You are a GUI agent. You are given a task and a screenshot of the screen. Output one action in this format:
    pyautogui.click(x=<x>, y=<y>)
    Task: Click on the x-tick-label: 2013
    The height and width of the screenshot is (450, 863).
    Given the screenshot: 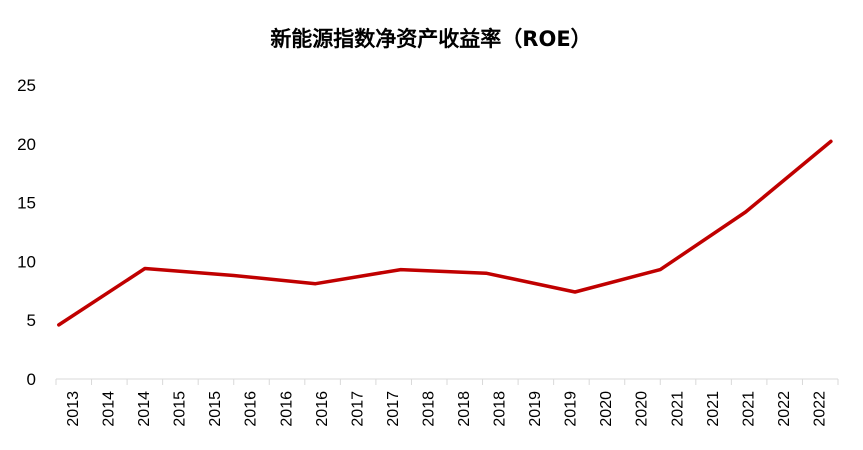 What is the action you would take?
    pyautogui.click(x=73, y=409)
    